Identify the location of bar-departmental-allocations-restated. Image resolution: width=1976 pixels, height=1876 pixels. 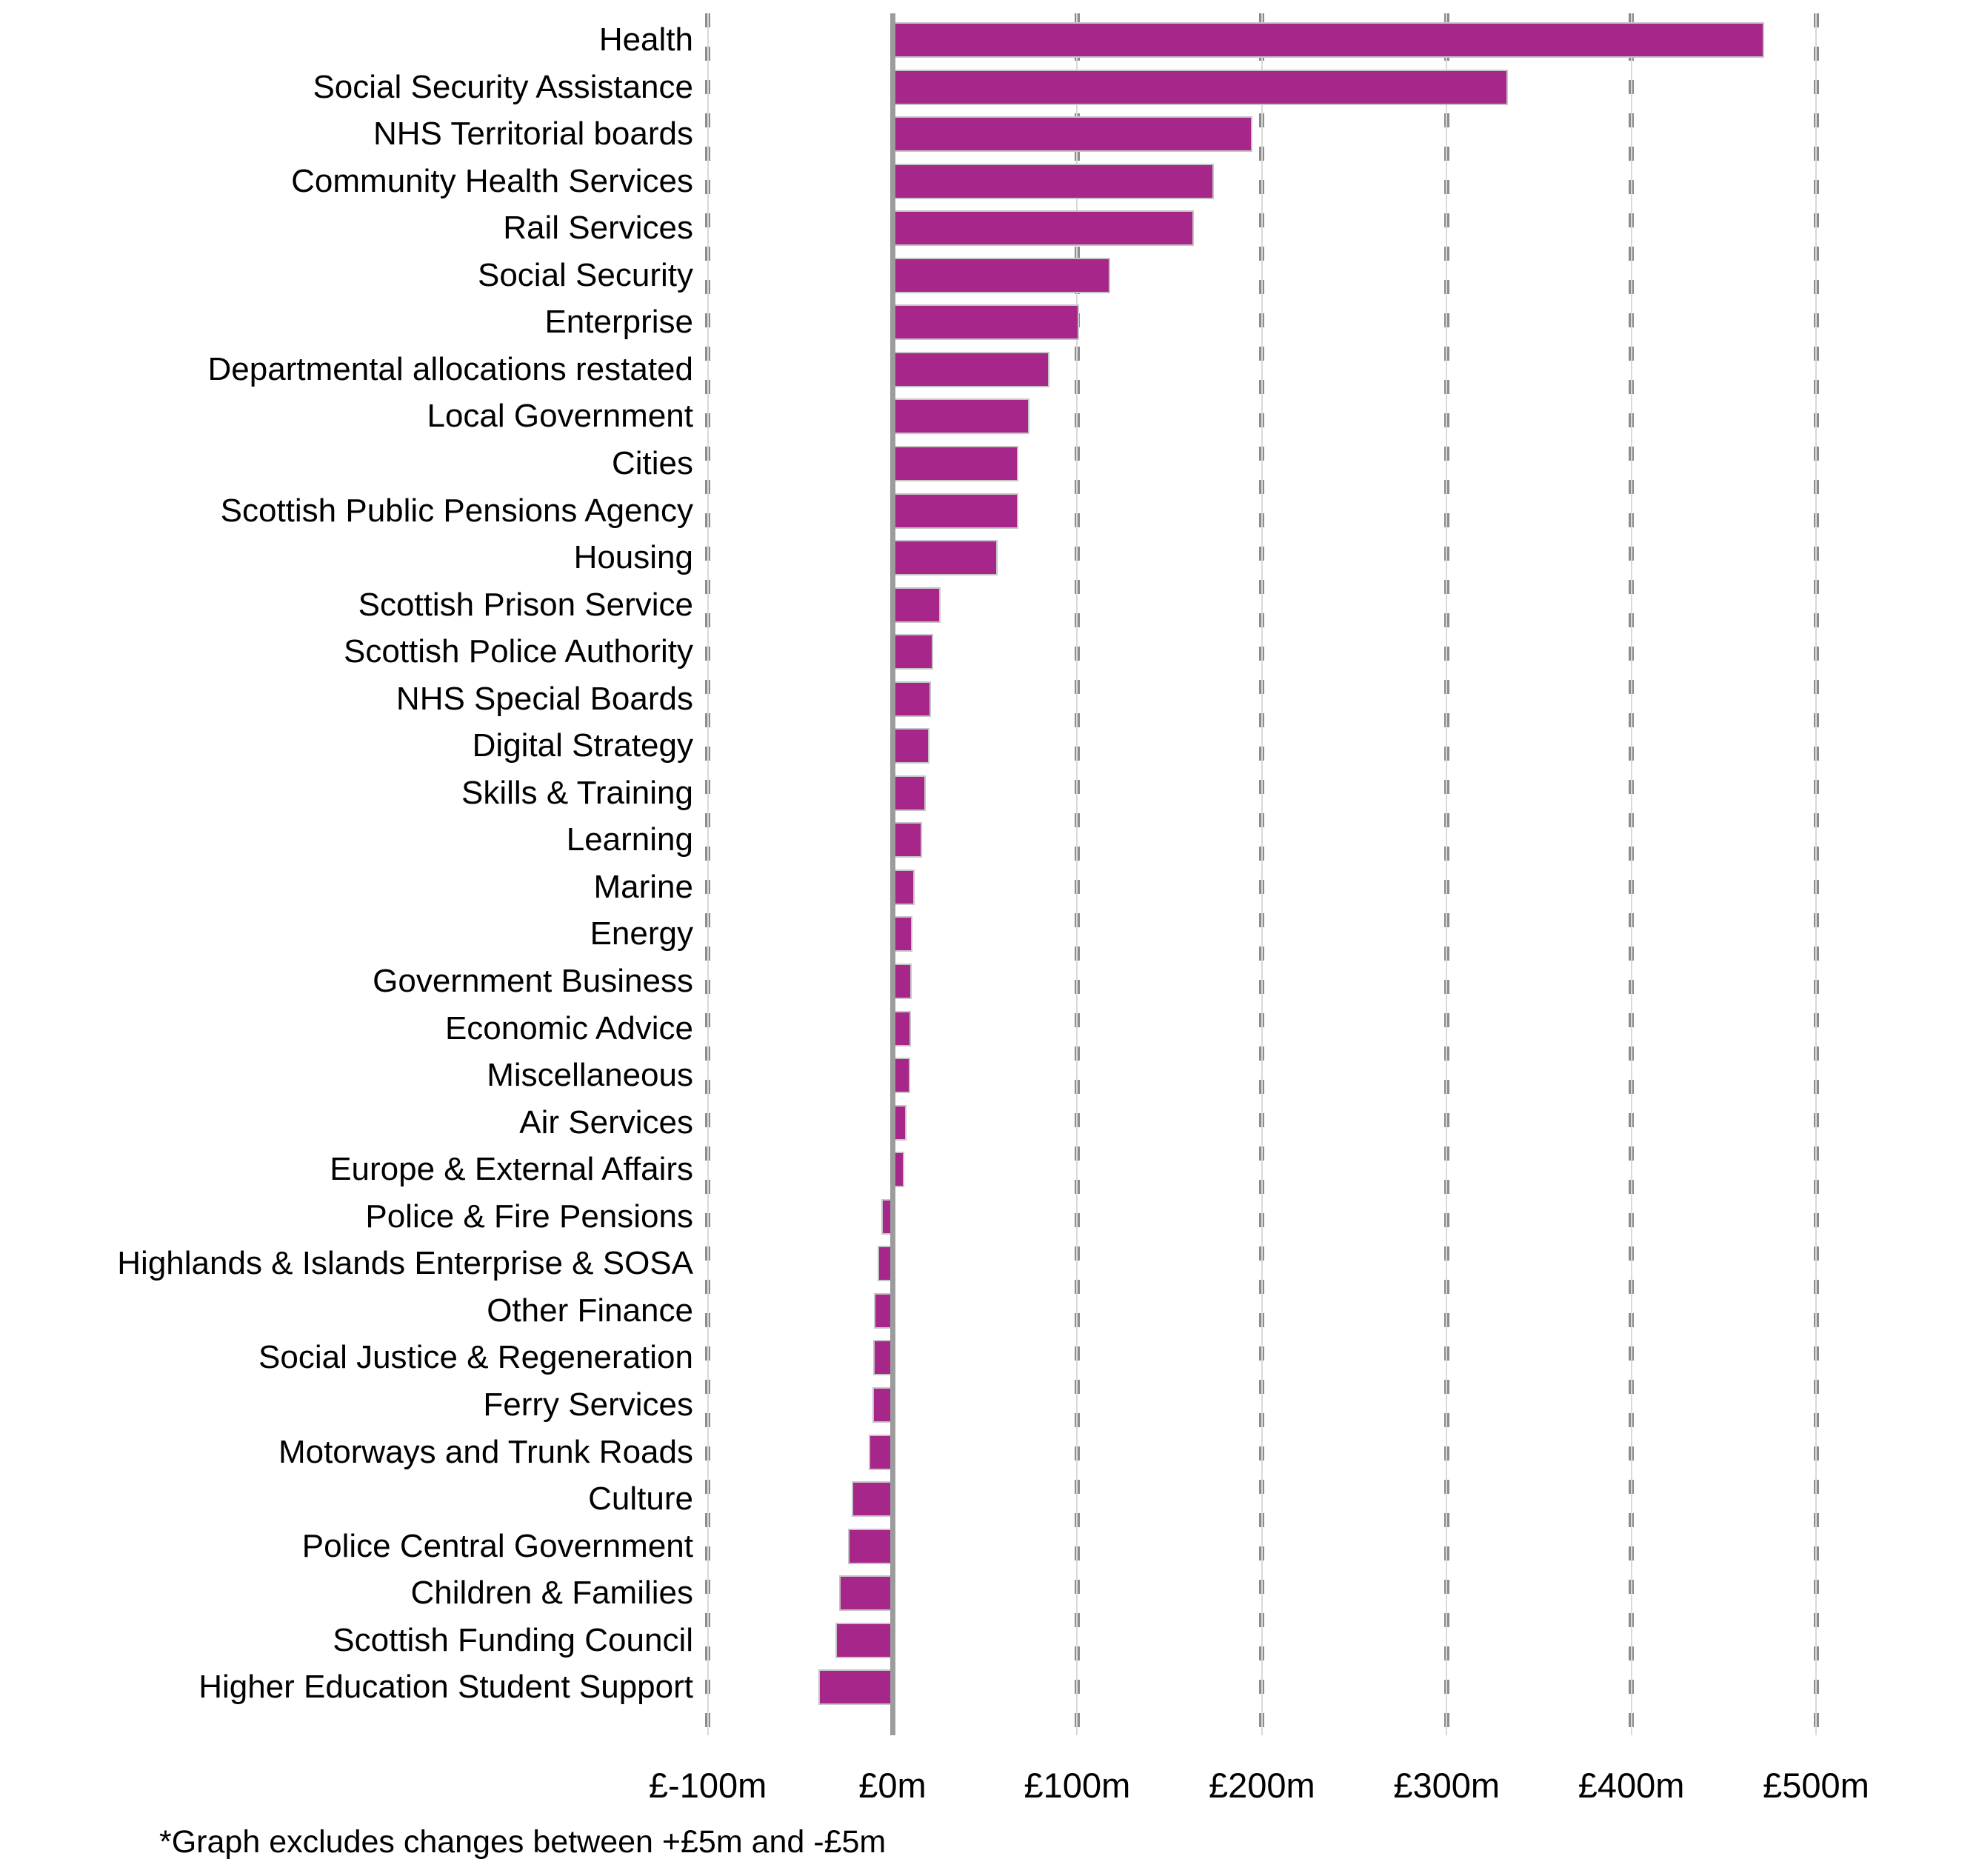
(971, 369).